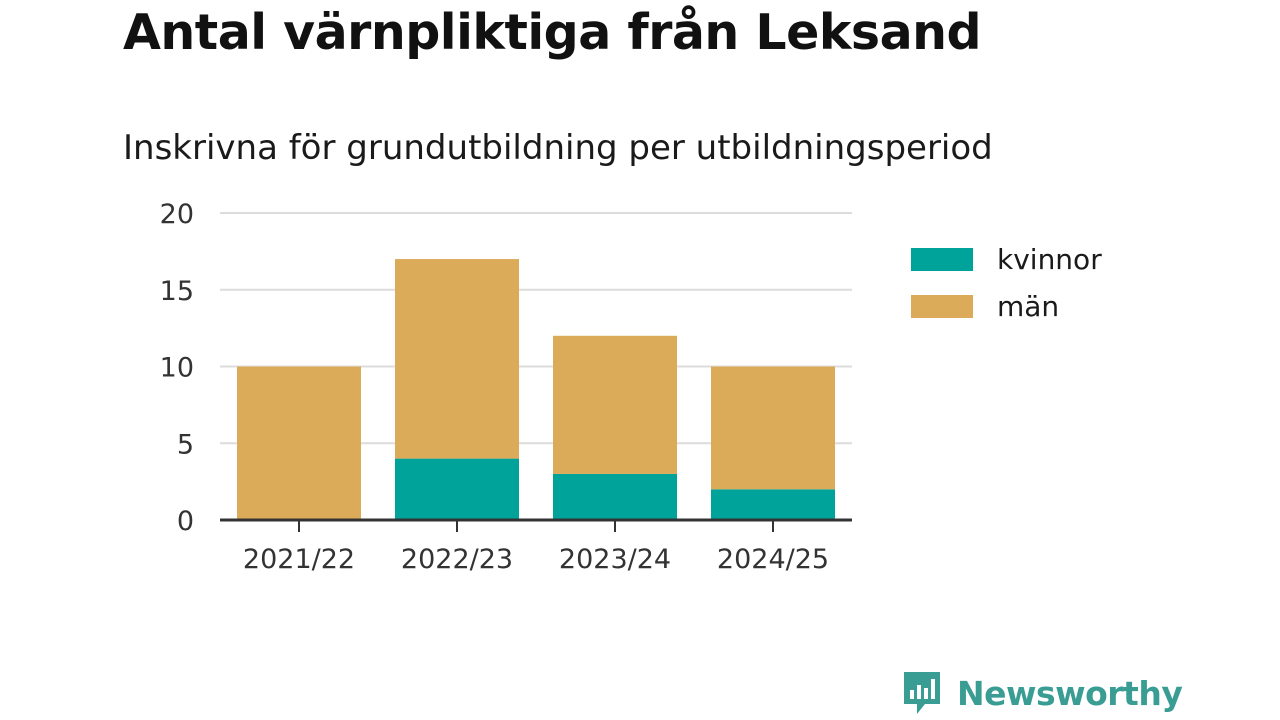  What do you see at coordinates (615, 404) in the screenshot?
I see `bar-män-2023/24` at bounding box center [615, 404].